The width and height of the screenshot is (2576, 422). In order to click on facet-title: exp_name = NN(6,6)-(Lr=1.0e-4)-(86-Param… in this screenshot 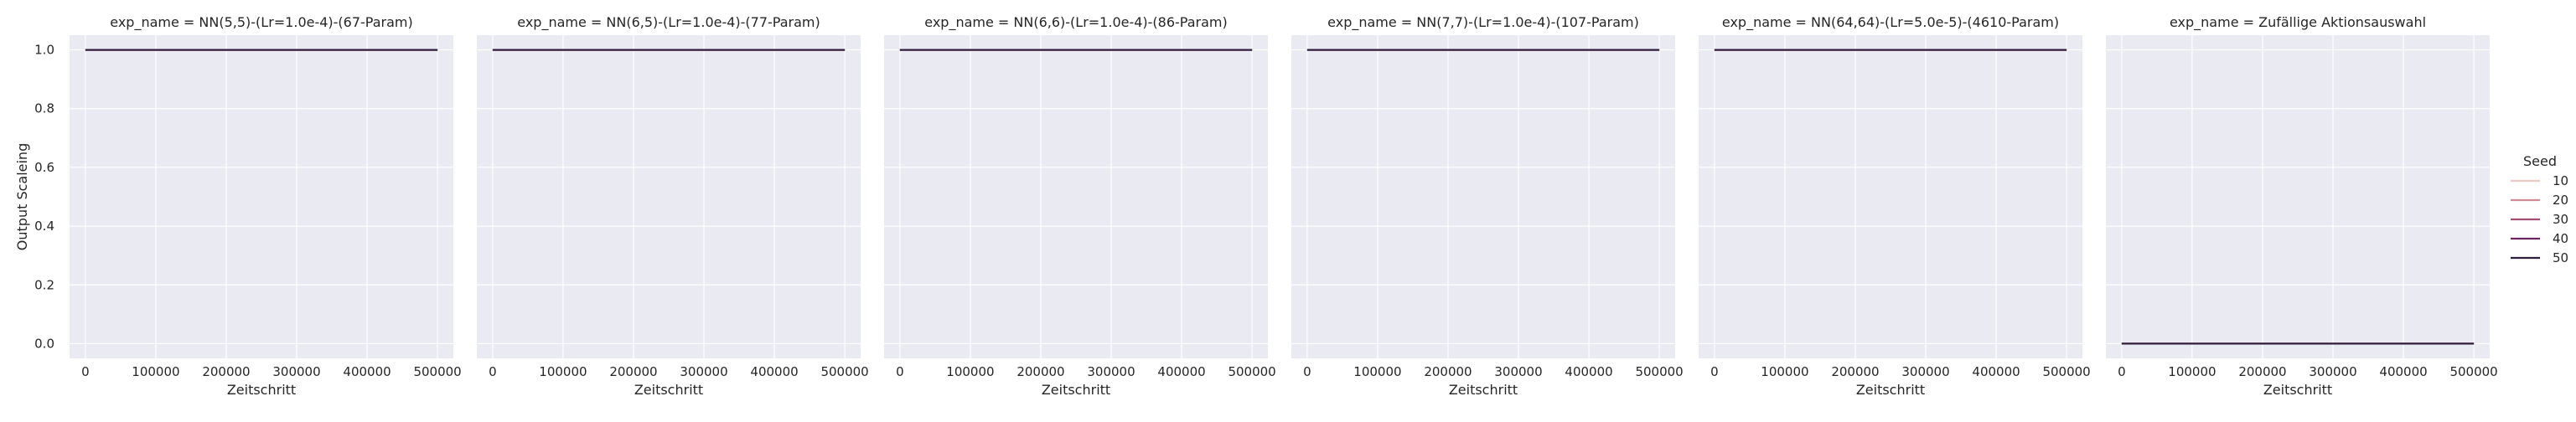, I will do `click(1076, 22)`.